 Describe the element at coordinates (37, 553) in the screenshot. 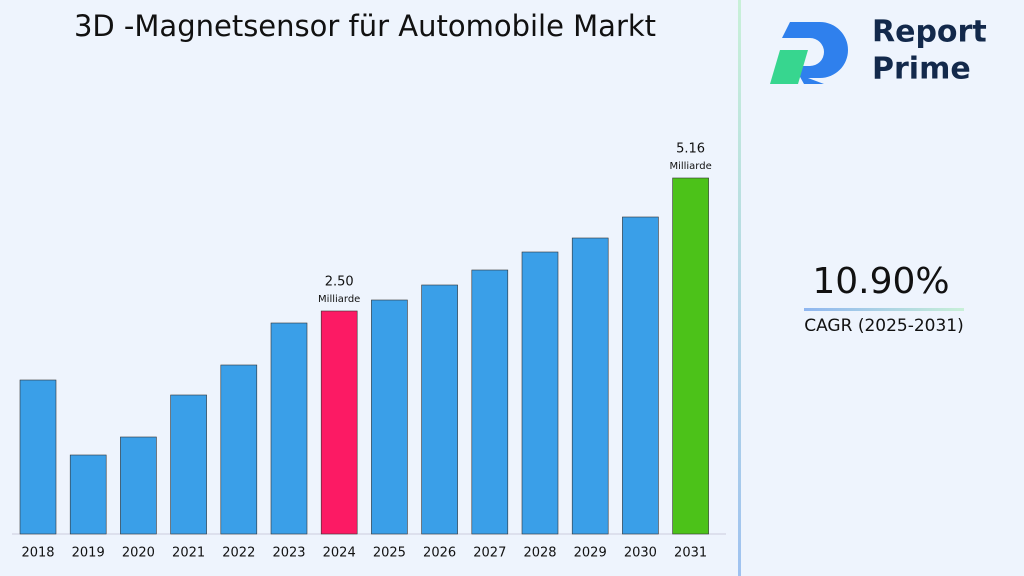

I see `x-tick-label: 2018` at that location.